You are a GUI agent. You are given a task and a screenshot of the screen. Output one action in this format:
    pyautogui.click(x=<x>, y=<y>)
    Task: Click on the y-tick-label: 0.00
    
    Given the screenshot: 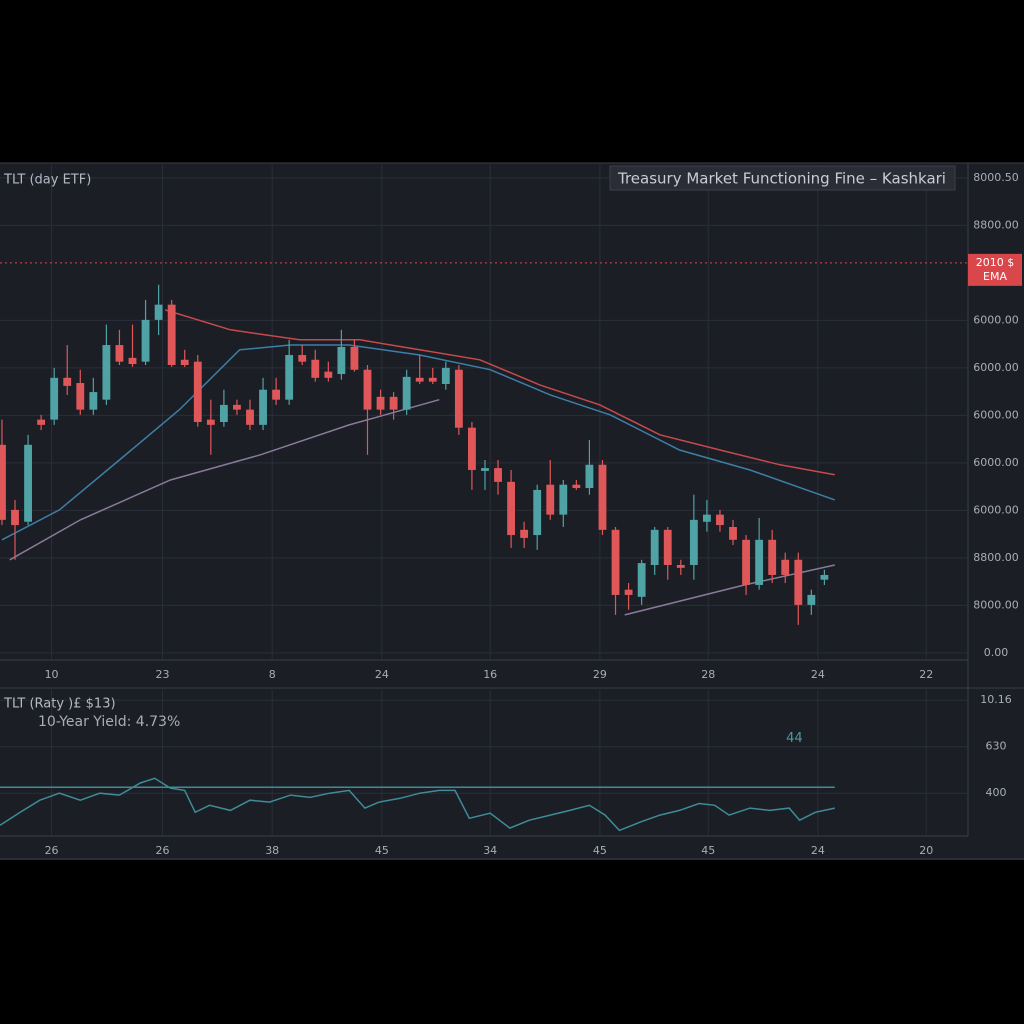 What is the action you would take?
    pyautogui.click(x=996, y=652)
    